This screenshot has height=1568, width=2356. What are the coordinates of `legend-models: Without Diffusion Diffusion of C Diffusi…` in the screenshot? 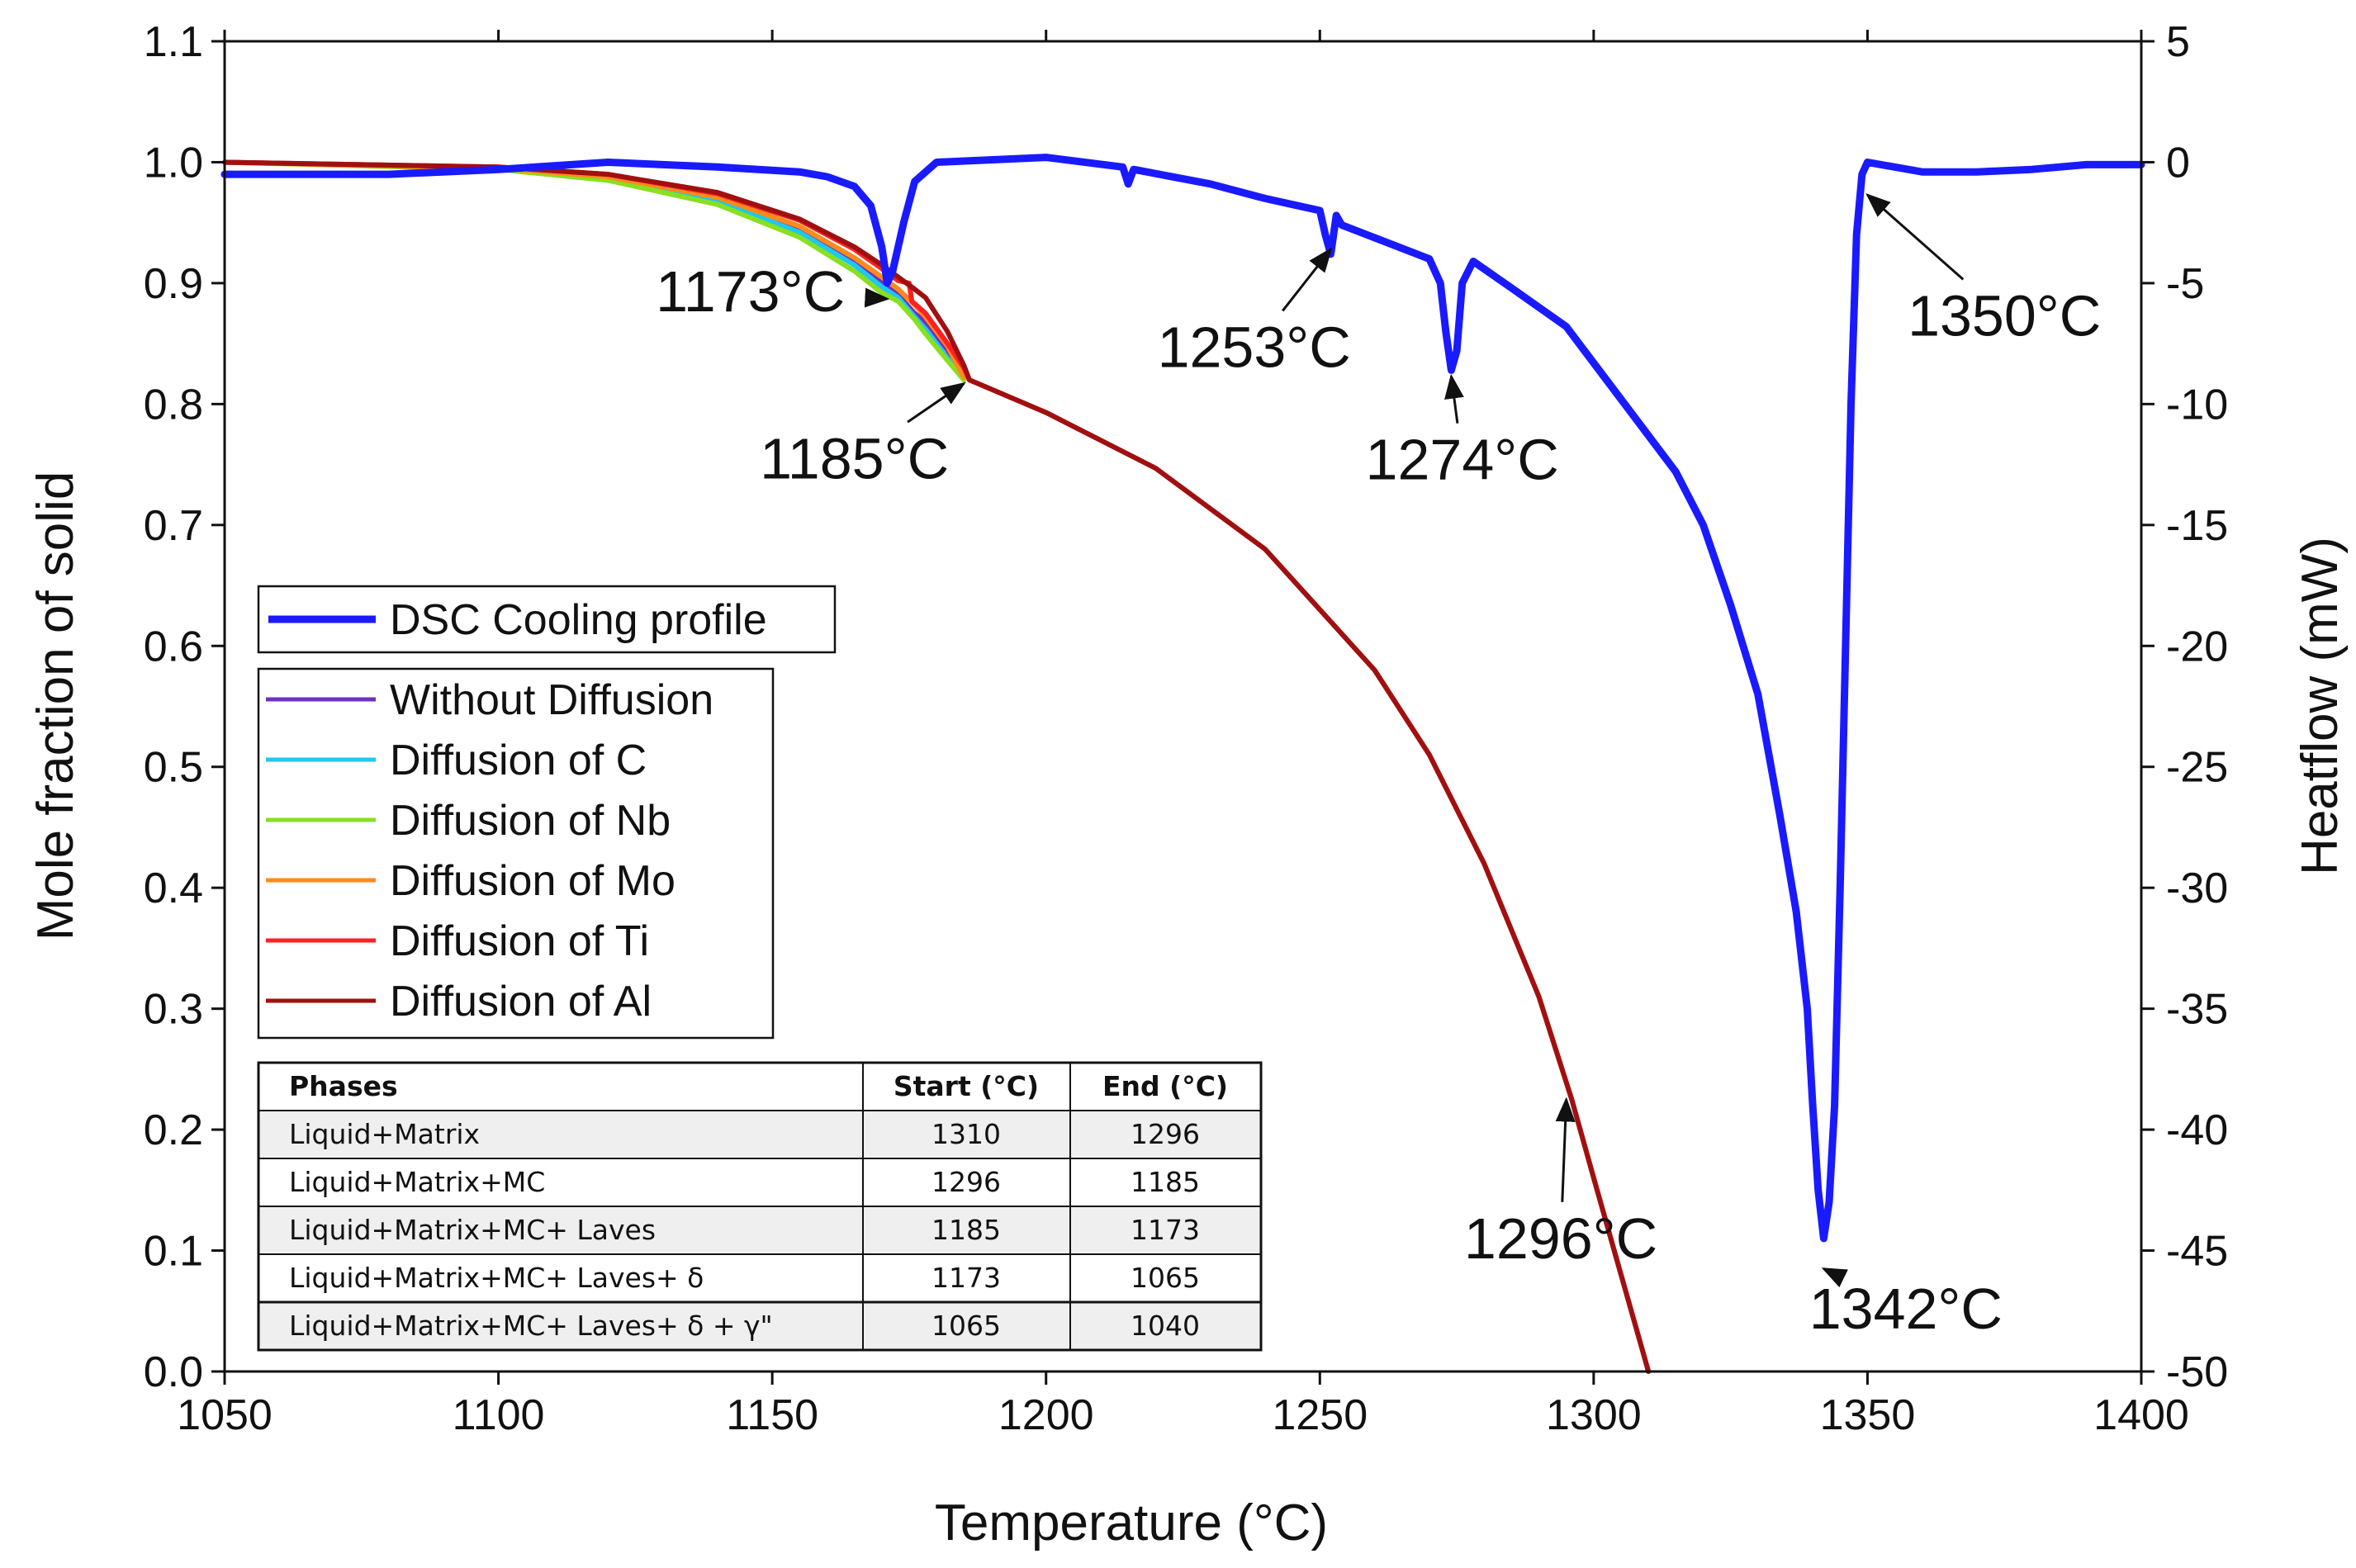 It's located at (516, 853).